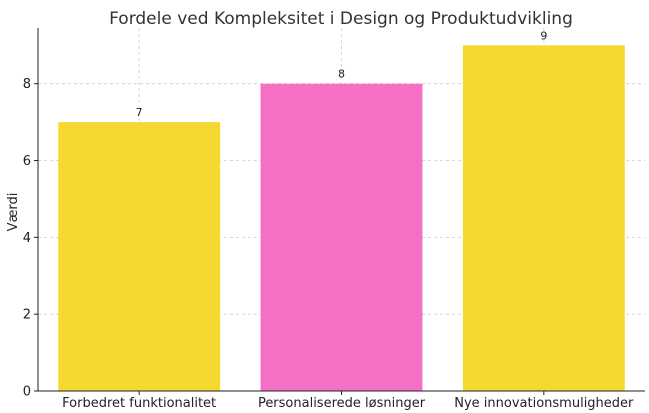  I want to click on bar-value-label: 7, so click(139, 112).